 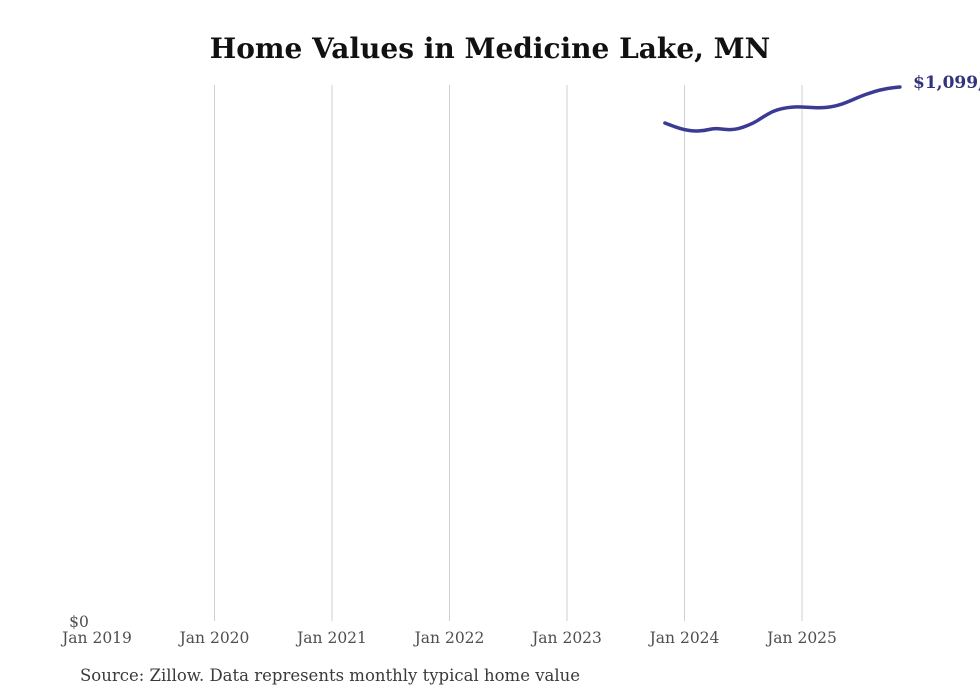 I want to click on x-tick-label: Jan 2023, so click(x=566, y=638).